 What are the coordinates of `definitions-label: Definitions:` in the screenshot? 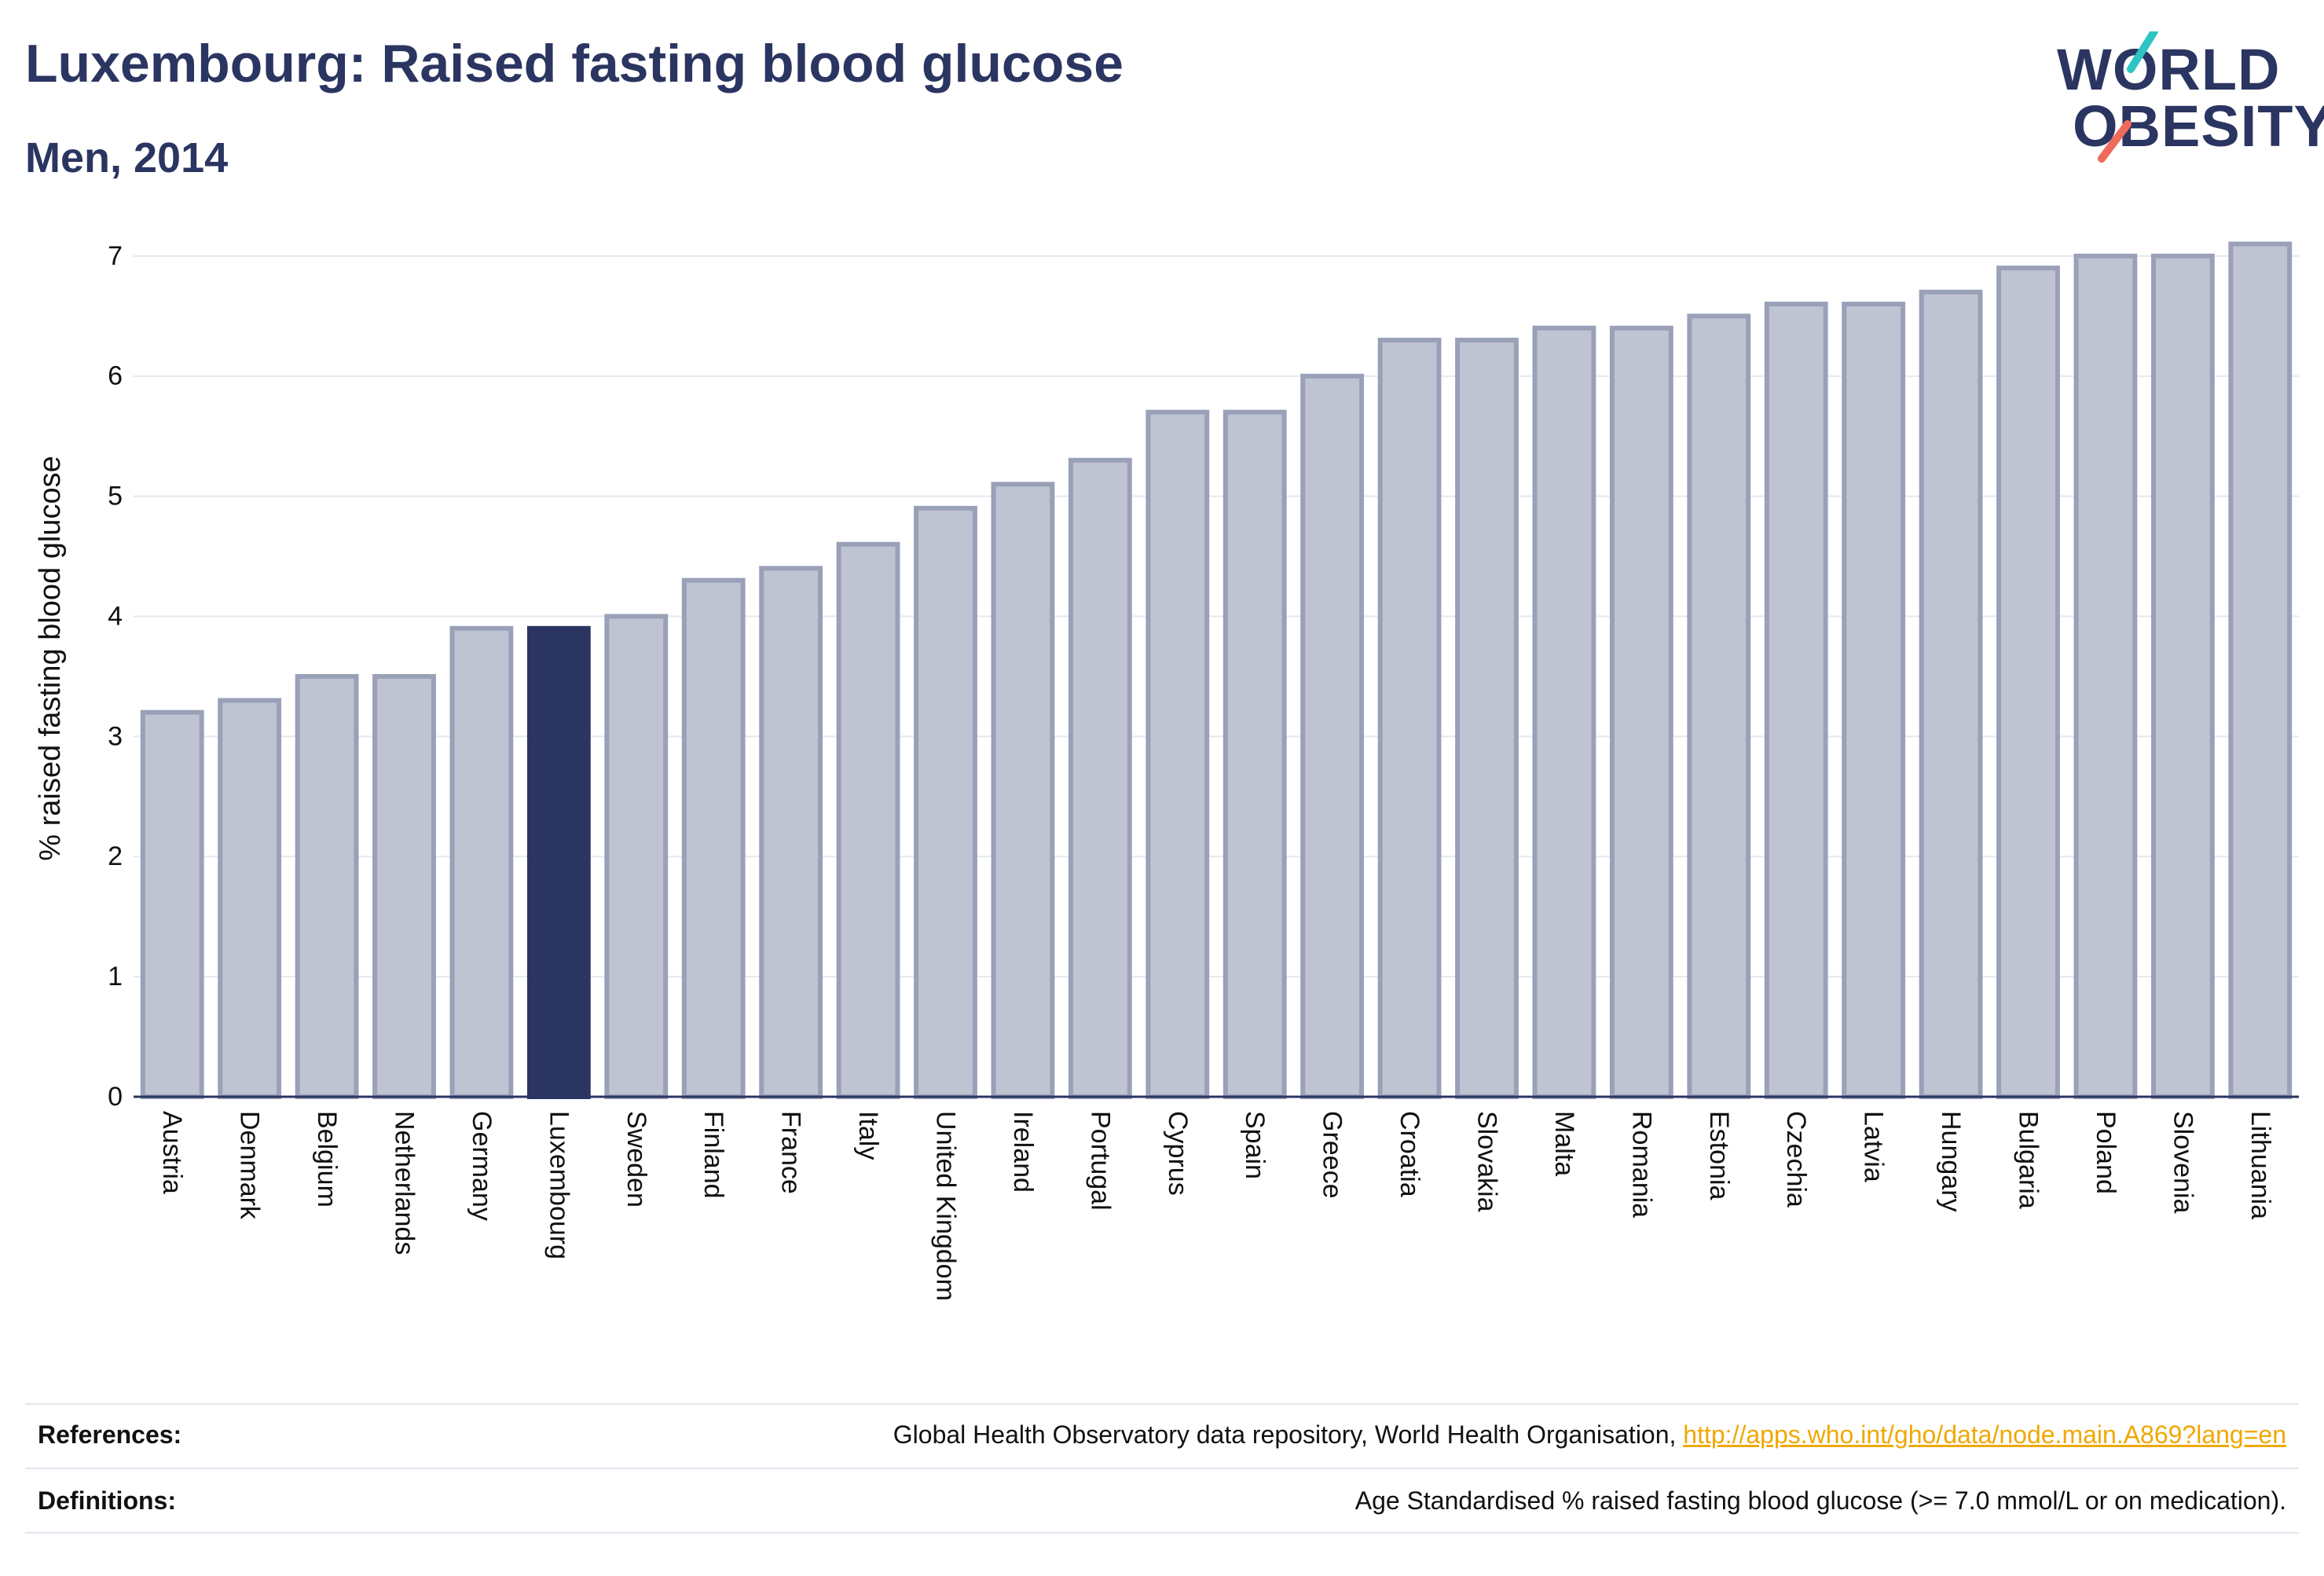 It's located at (107, 1500).